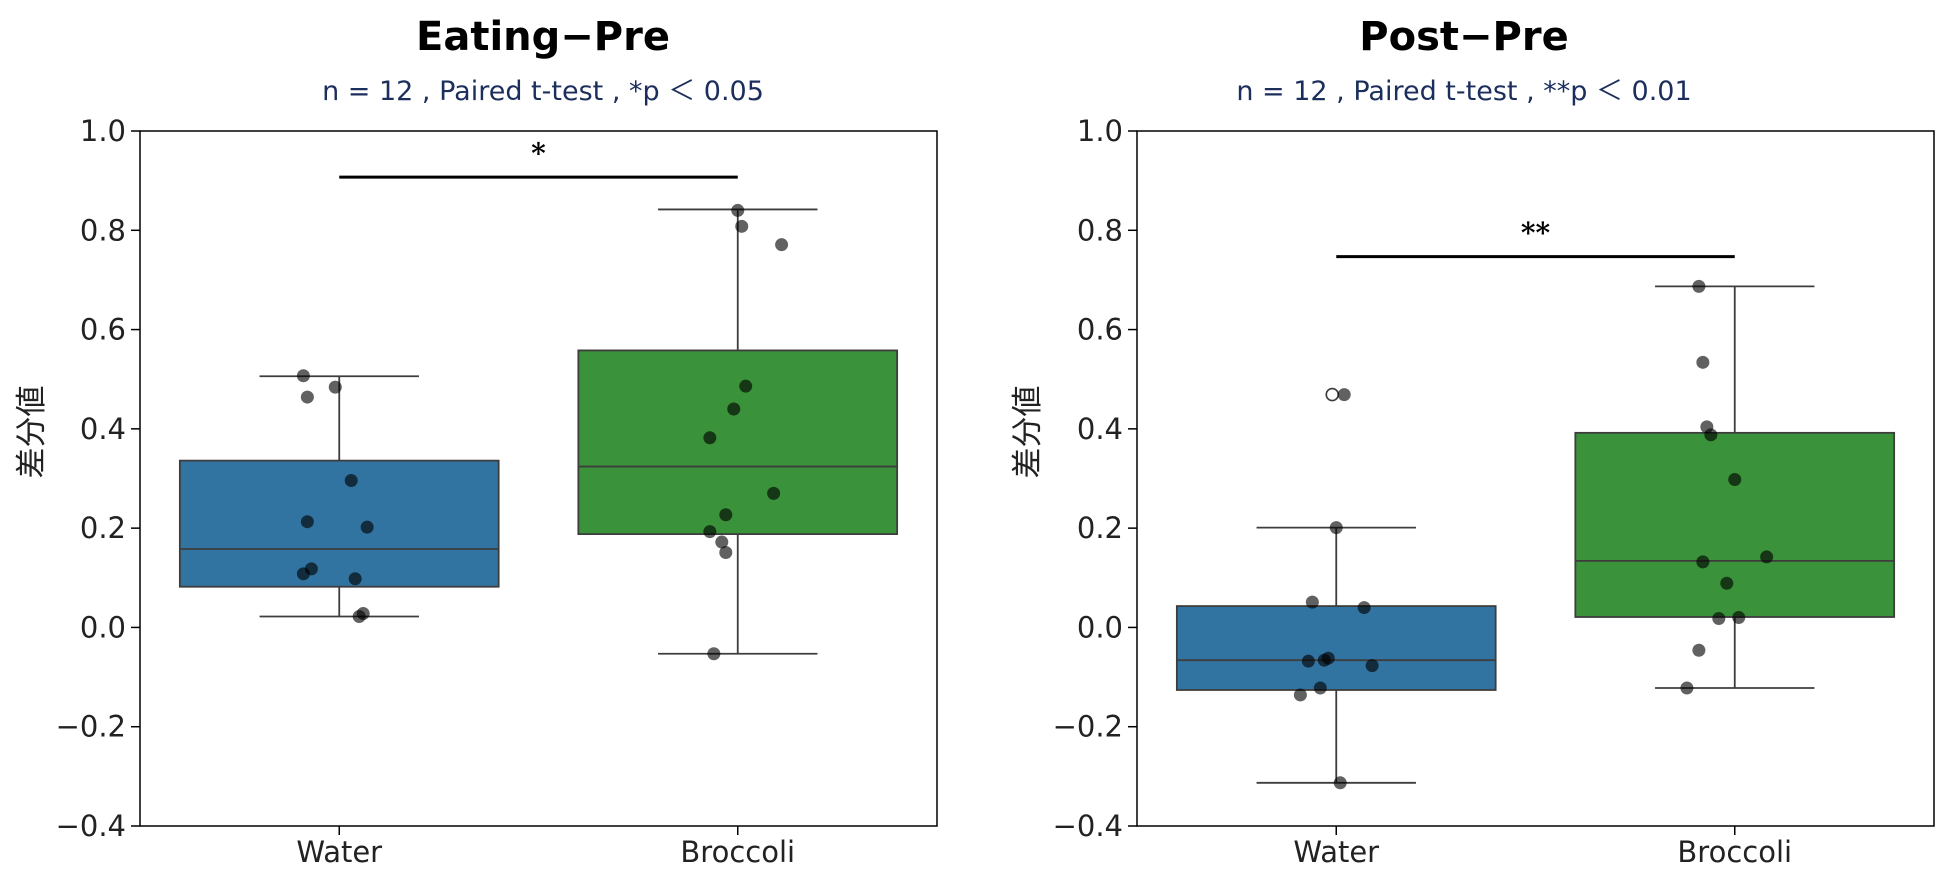  Describe the element at coordinates (1536, 233) in the screenshot. I see `significance-label: **` at that location.